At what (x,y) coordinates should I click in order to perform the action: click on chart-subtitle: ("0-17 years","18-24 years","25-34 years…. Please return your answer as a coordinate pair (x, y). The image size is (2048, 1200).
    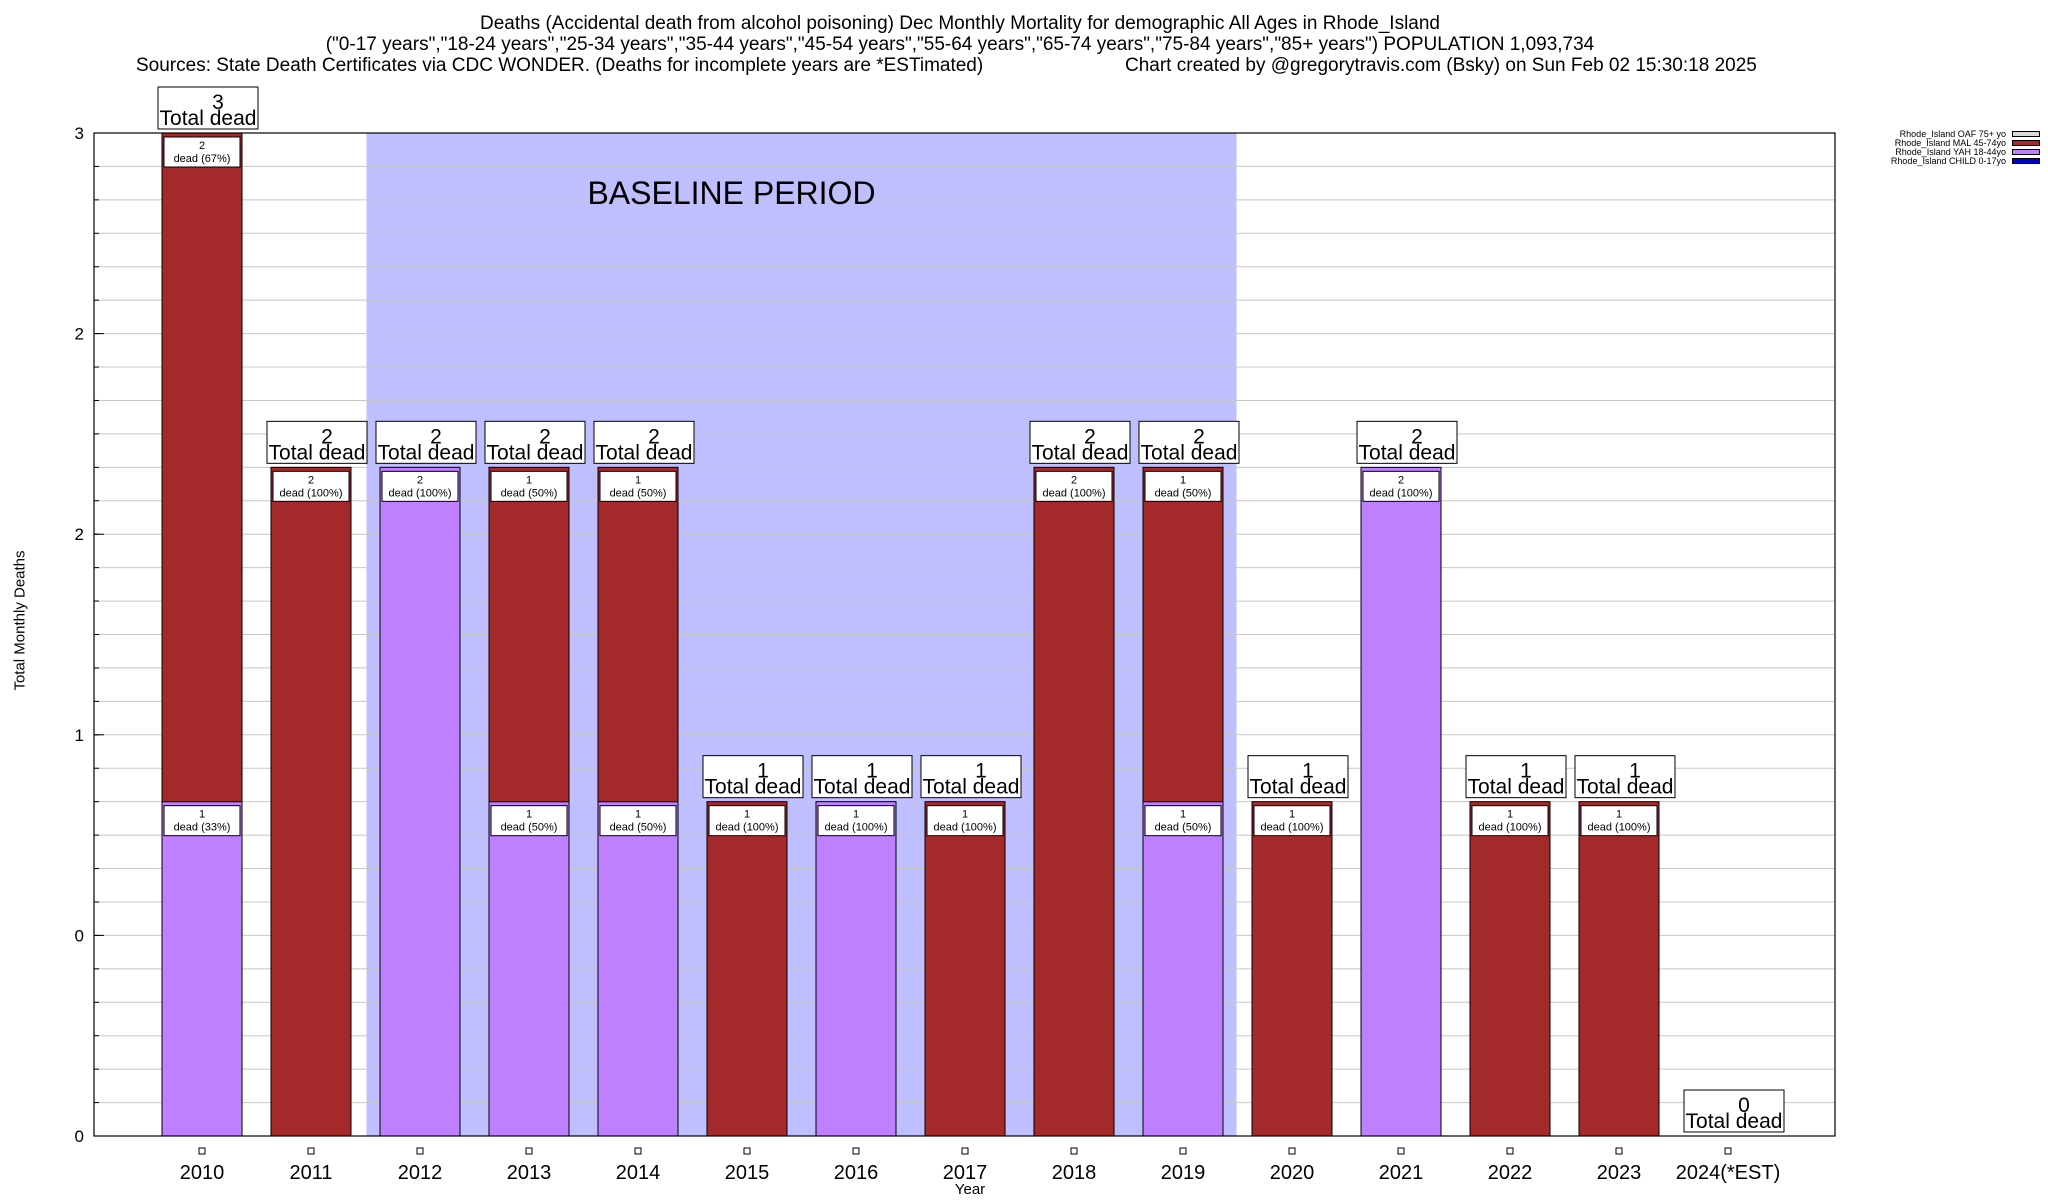
    Looking at the image, I should click on (960, 44).